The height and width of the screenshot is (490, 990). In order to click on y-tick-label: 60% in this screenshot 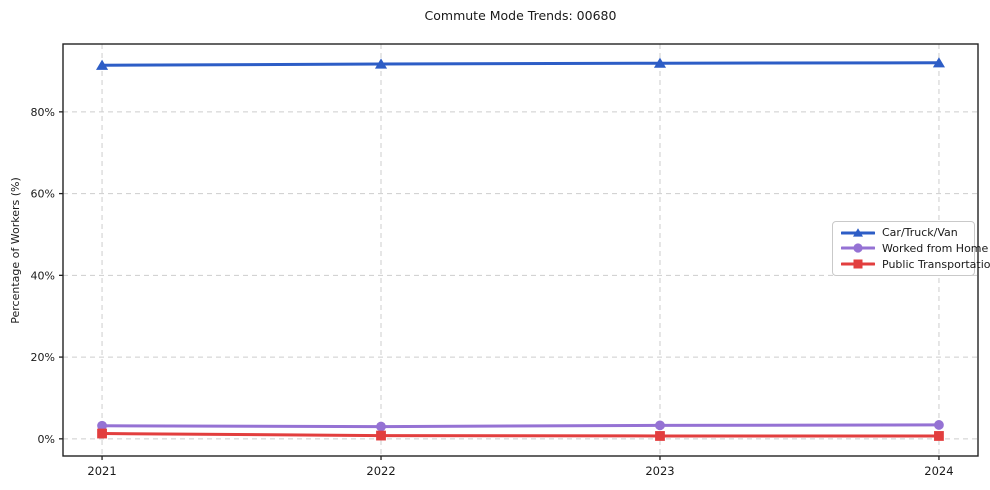, I will do `click(43, 194)`.